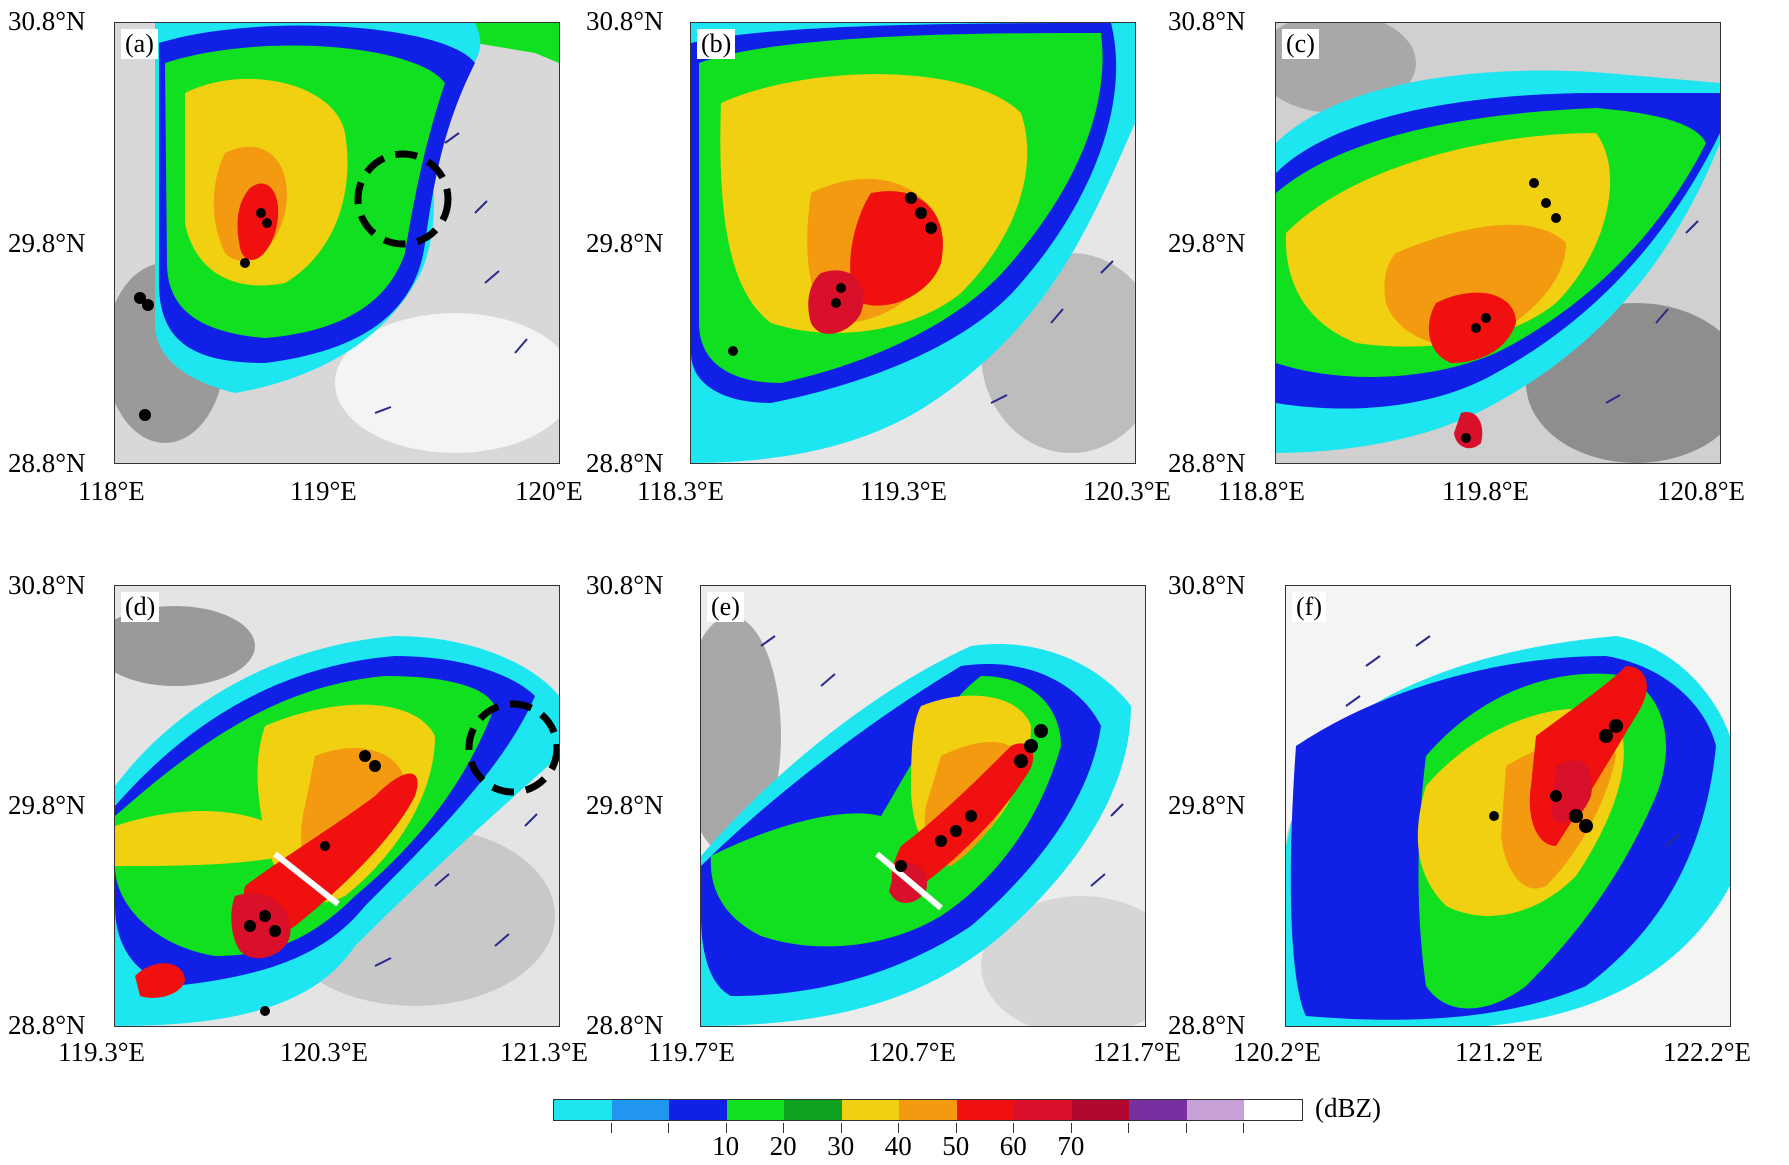 The image size is (1789, 1165). Describe the element at coordinates (1300, 44) in the screenshot. I see `panel-label: (c)` at that location.